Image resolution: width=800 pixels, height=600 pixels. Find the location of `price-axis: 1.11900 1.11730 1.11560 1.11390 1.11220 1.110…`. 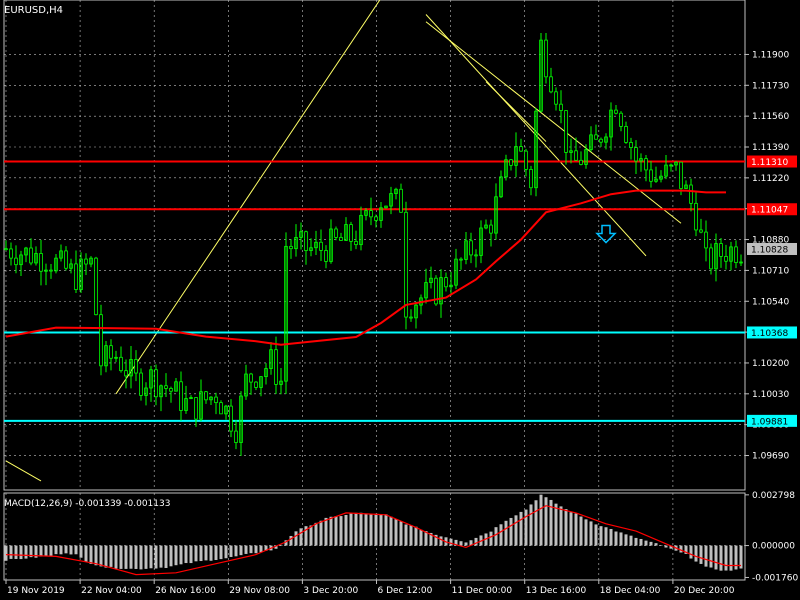

price-axis: 1.11900 1.11730 1.11560 1.11390 1.11220 1.110… is located at coordinates (771, 316).